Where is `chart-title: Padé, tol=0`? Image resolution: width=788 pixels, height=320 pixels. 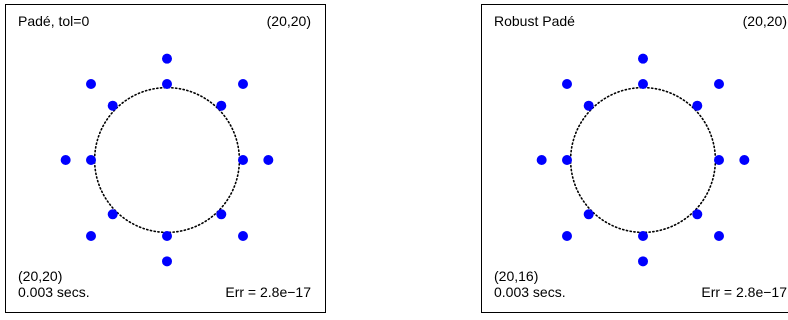 chart-title: Padé, tol=0 is located at coordinates (54, 21).